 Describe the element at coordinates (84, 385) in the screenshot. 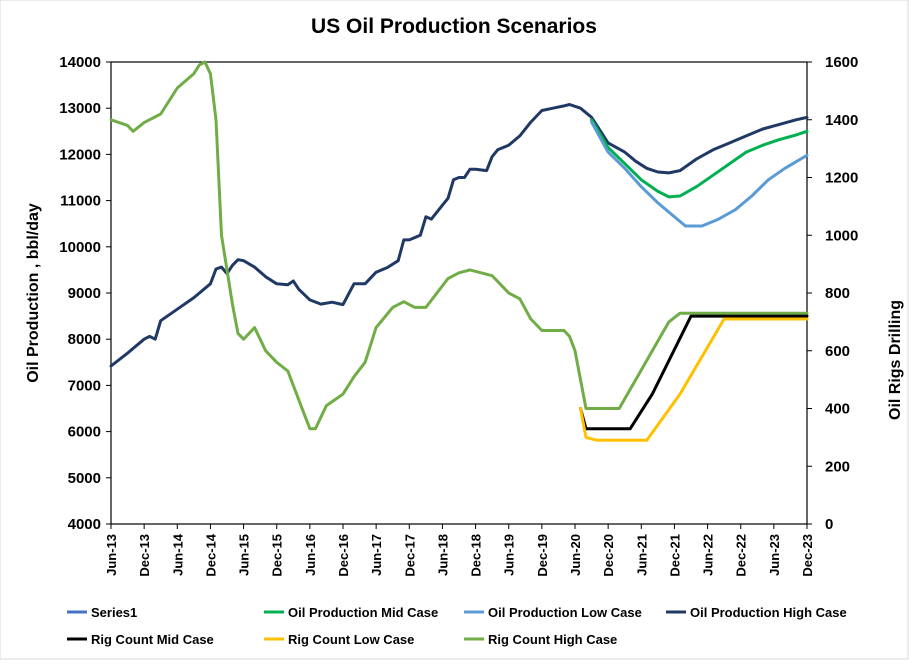

I see `y-tick-label: 7000` at that location.